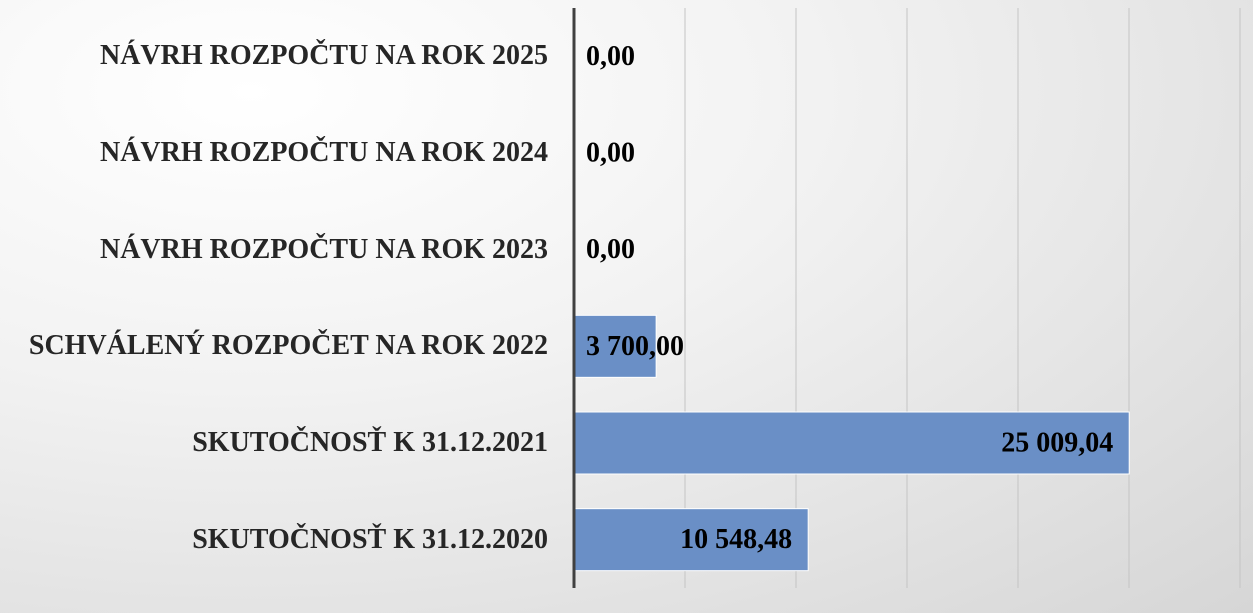  What do you see at coordinates (1057, 442) in the screenshot?
I see `data-label: 25 009,04` at bounding box center [1057, 442].